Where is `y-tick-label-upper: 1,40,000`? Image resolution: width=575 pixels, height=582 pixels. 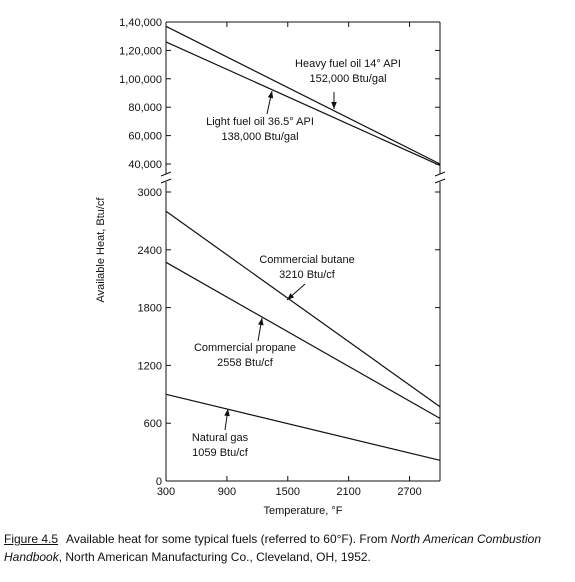
y-tick-label-upper: 1,40,000 is located at coordinates (140, 23).